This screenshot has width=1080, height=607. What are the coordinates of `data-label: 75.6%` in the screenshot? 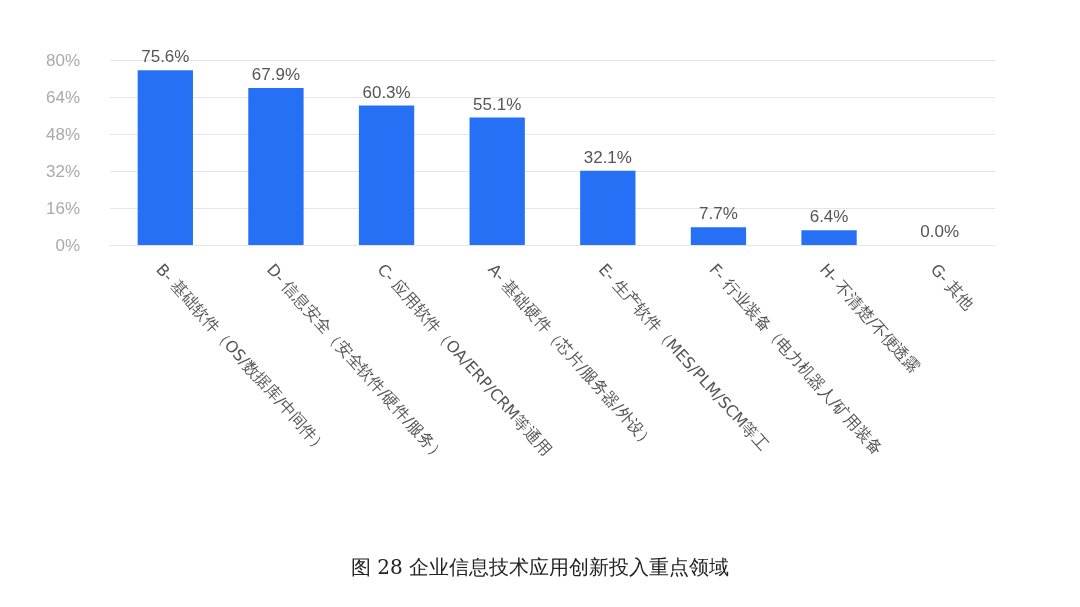 It's located at (165, 57).